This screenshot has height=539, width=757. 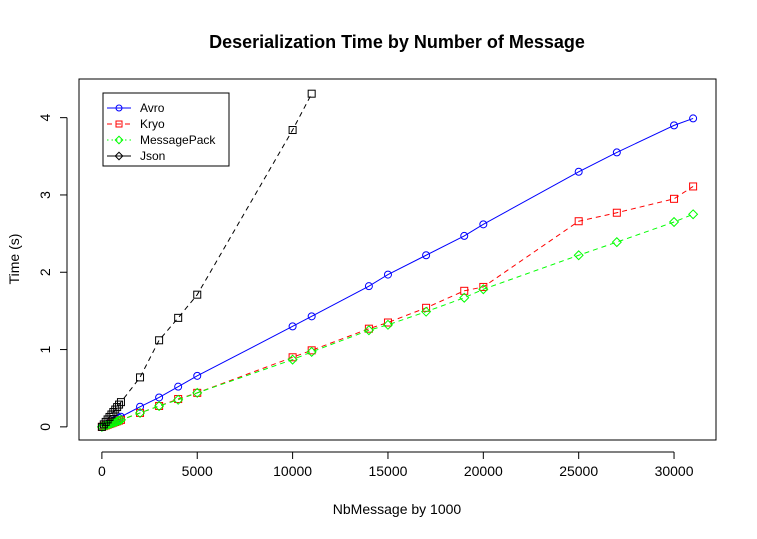 What do you see at coordinates (674, 471) in the screenshot?
I see `x-tick-label: 30000` at bounding box center [674, 471].